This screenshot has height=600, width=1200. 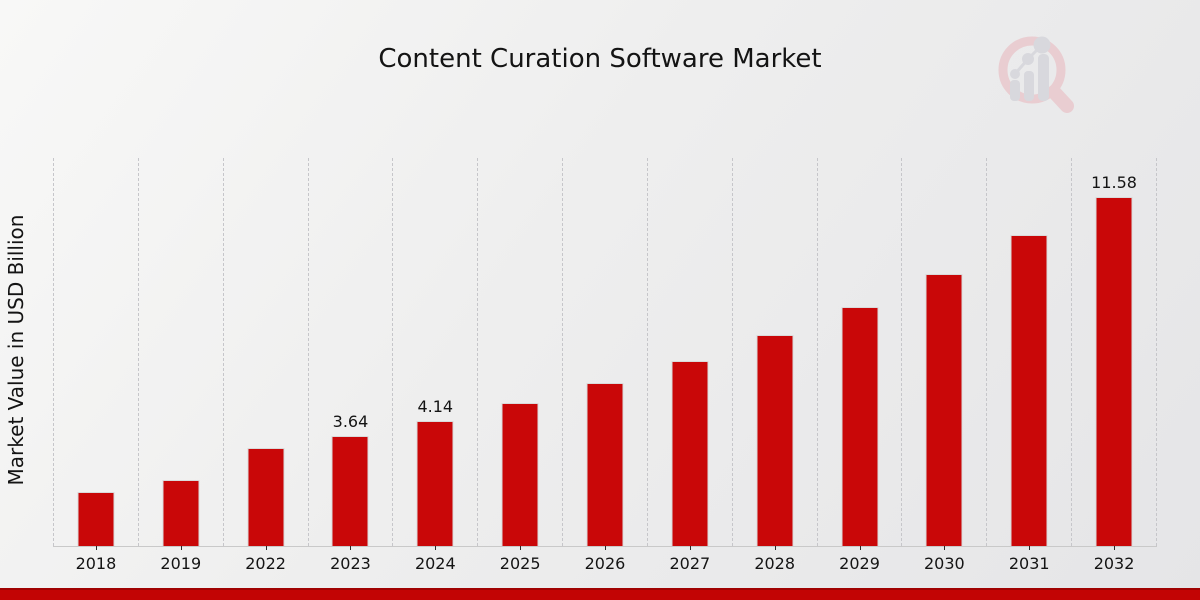 I want to click on bar-2032, so click(x=1114, y=371).